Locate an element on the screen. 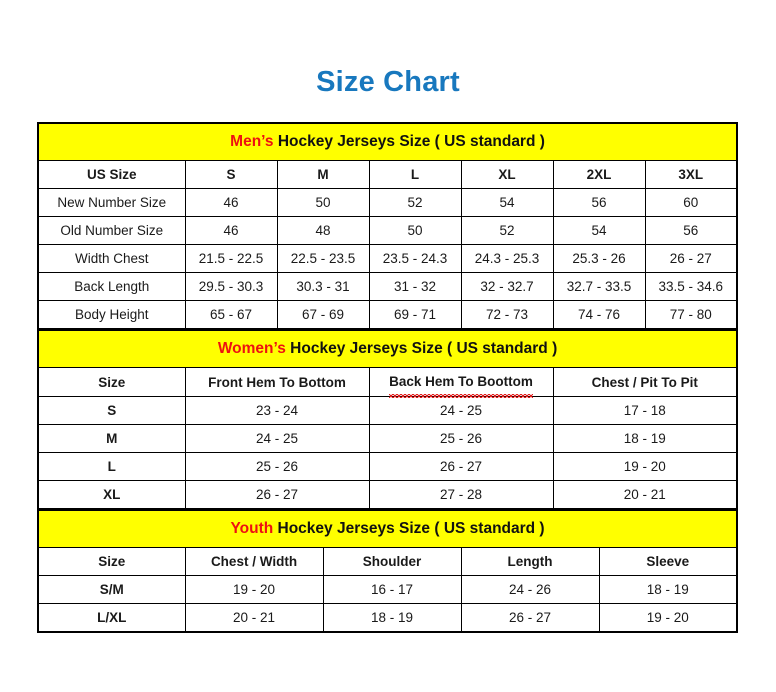  mens-col-header-6: 3XL is located at coordinates (691, 174).